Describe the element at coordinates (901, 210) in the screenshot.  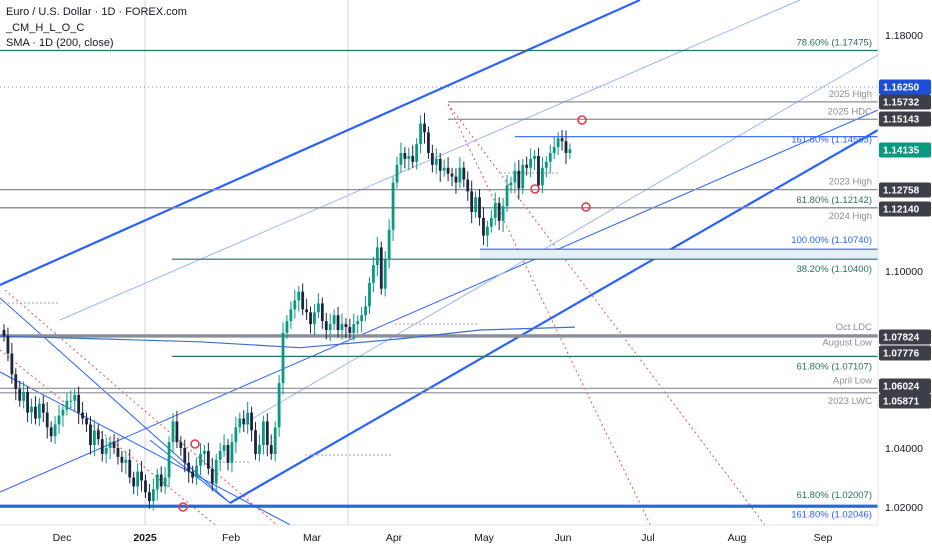
I see `price-tag-label: 1.12140` at that location.